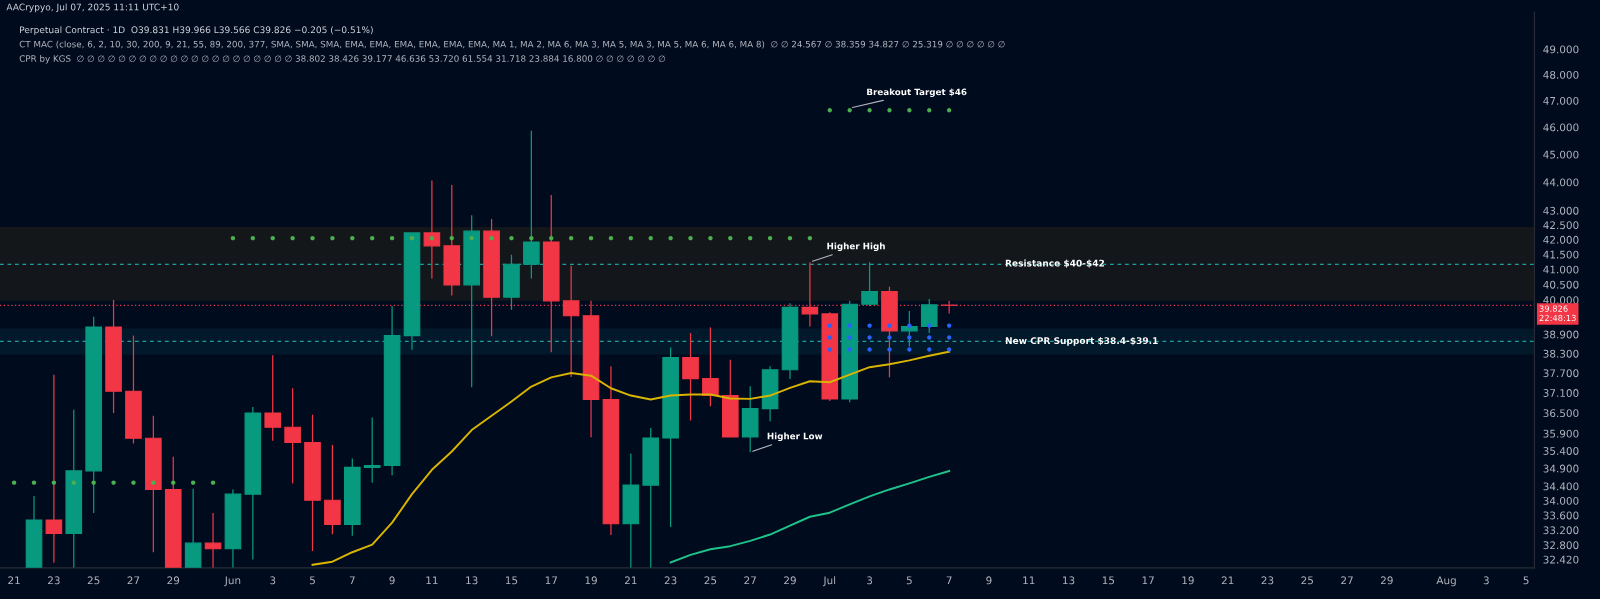 The height and width of the screenshot is (599, 1600). Describe the element at coordinates (1561, 468) in the screenshot. I see `y-tick-label: 34.900` at that location.